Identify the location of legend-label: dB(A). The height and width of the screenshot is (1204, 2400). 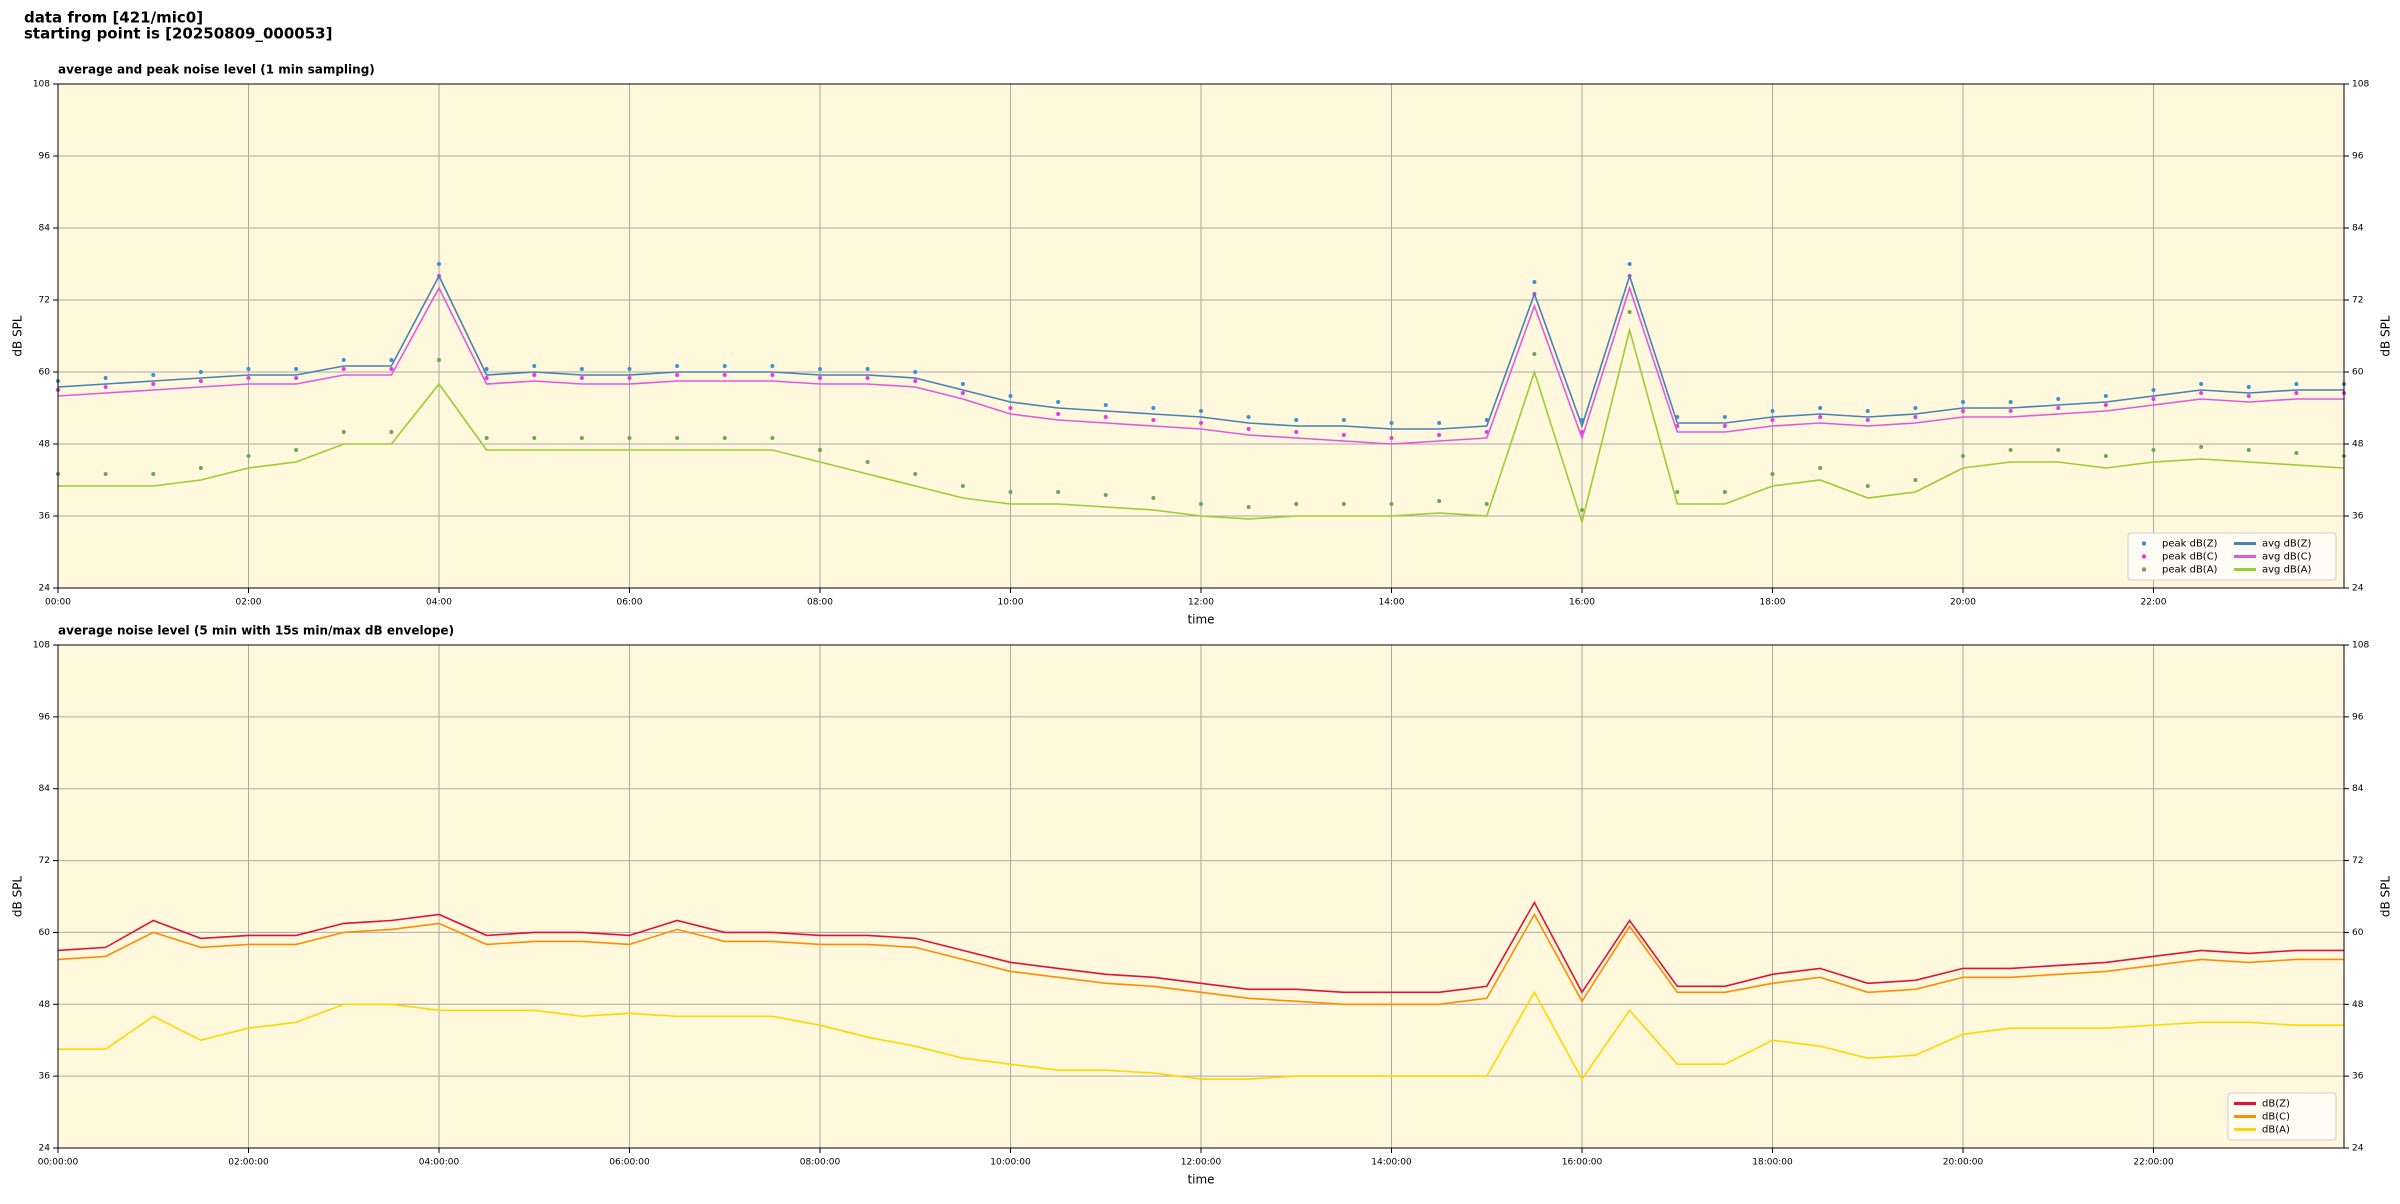
(2276, 1130).